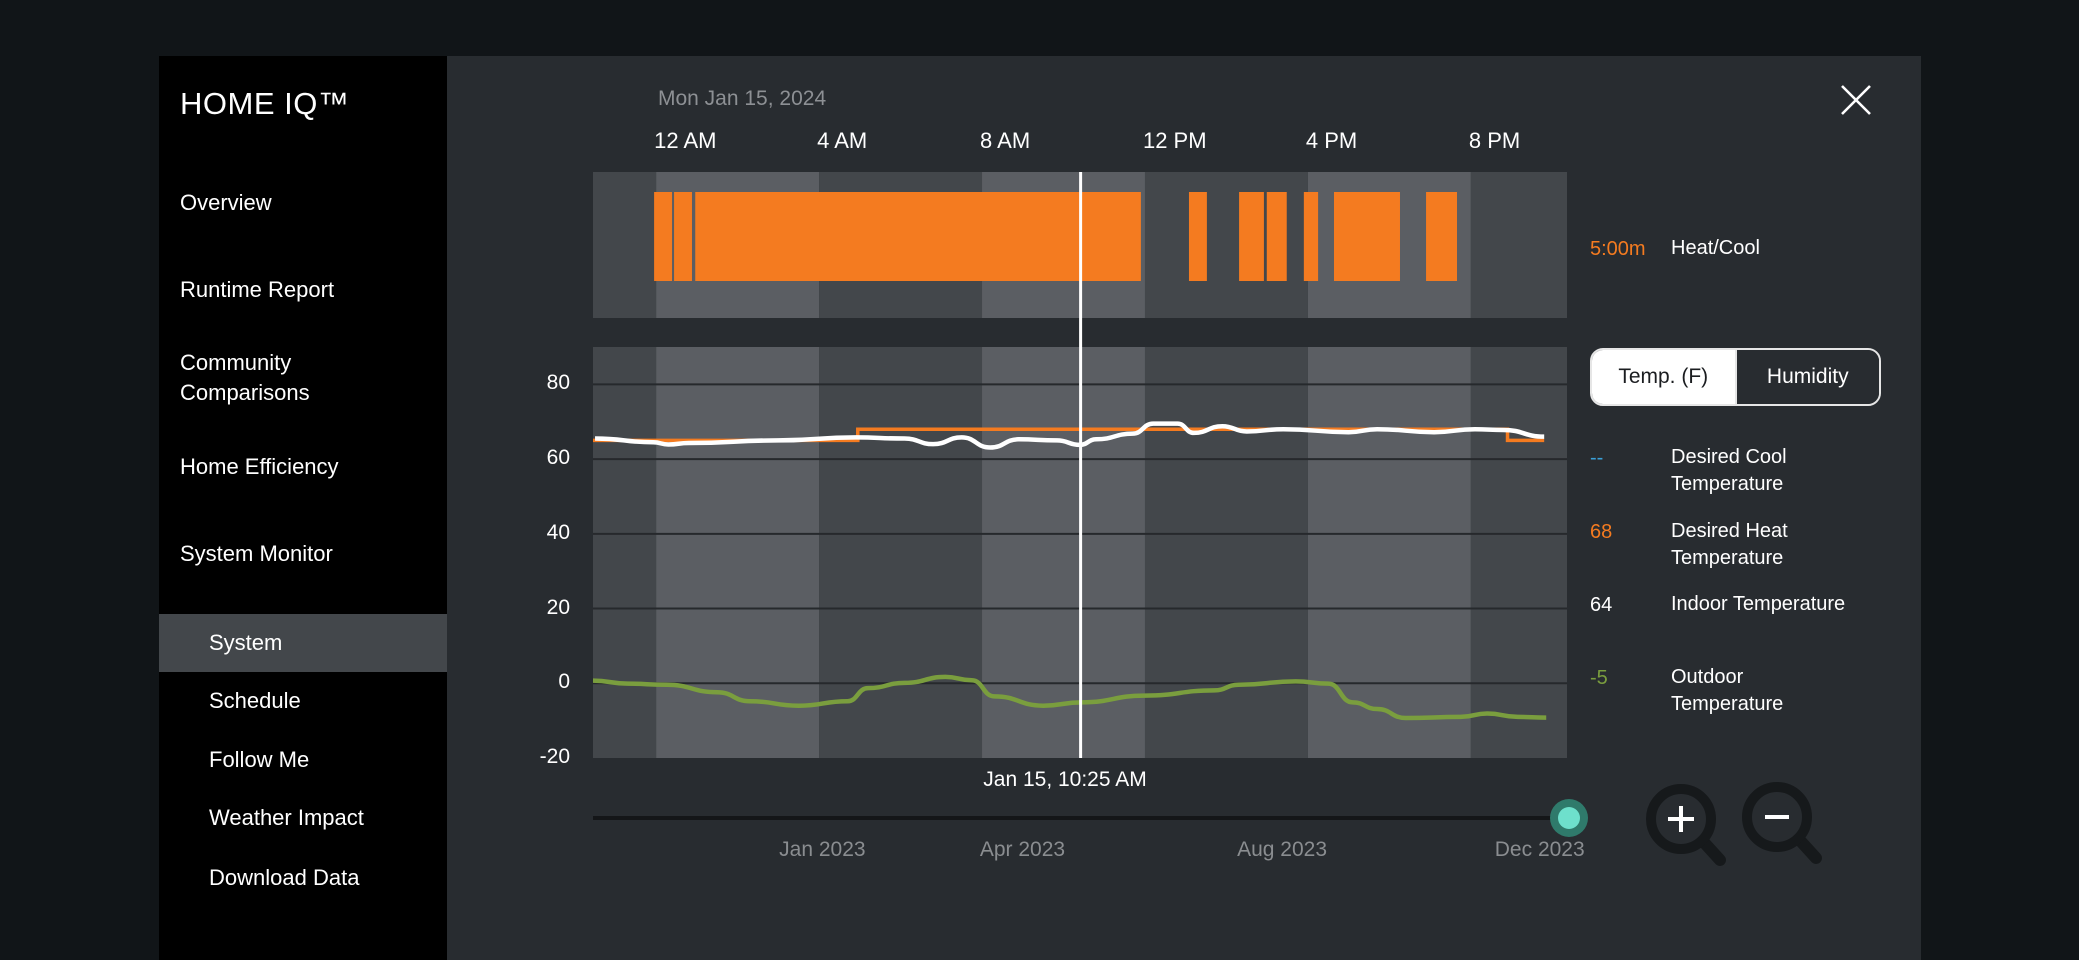  What do you see at coordinates (303, 508) in the screenshot?
I see `sidebar` at bounding box center [303, 508].